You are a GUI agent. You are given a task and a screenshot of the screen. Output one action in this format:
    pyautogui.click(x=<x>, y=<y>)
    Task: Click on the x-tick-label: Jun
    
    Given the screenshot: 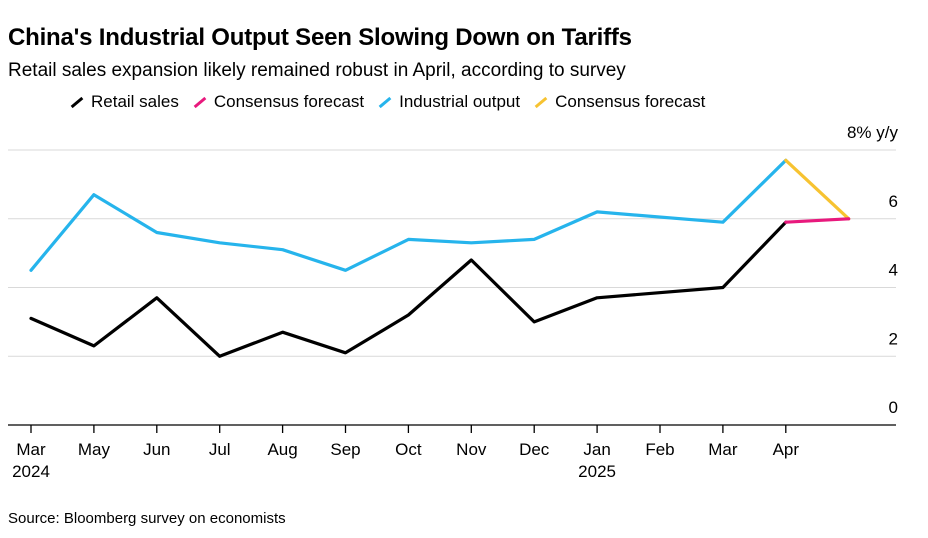 What is the action you would take?
    pyautogui.click(x=156, y=449)
    